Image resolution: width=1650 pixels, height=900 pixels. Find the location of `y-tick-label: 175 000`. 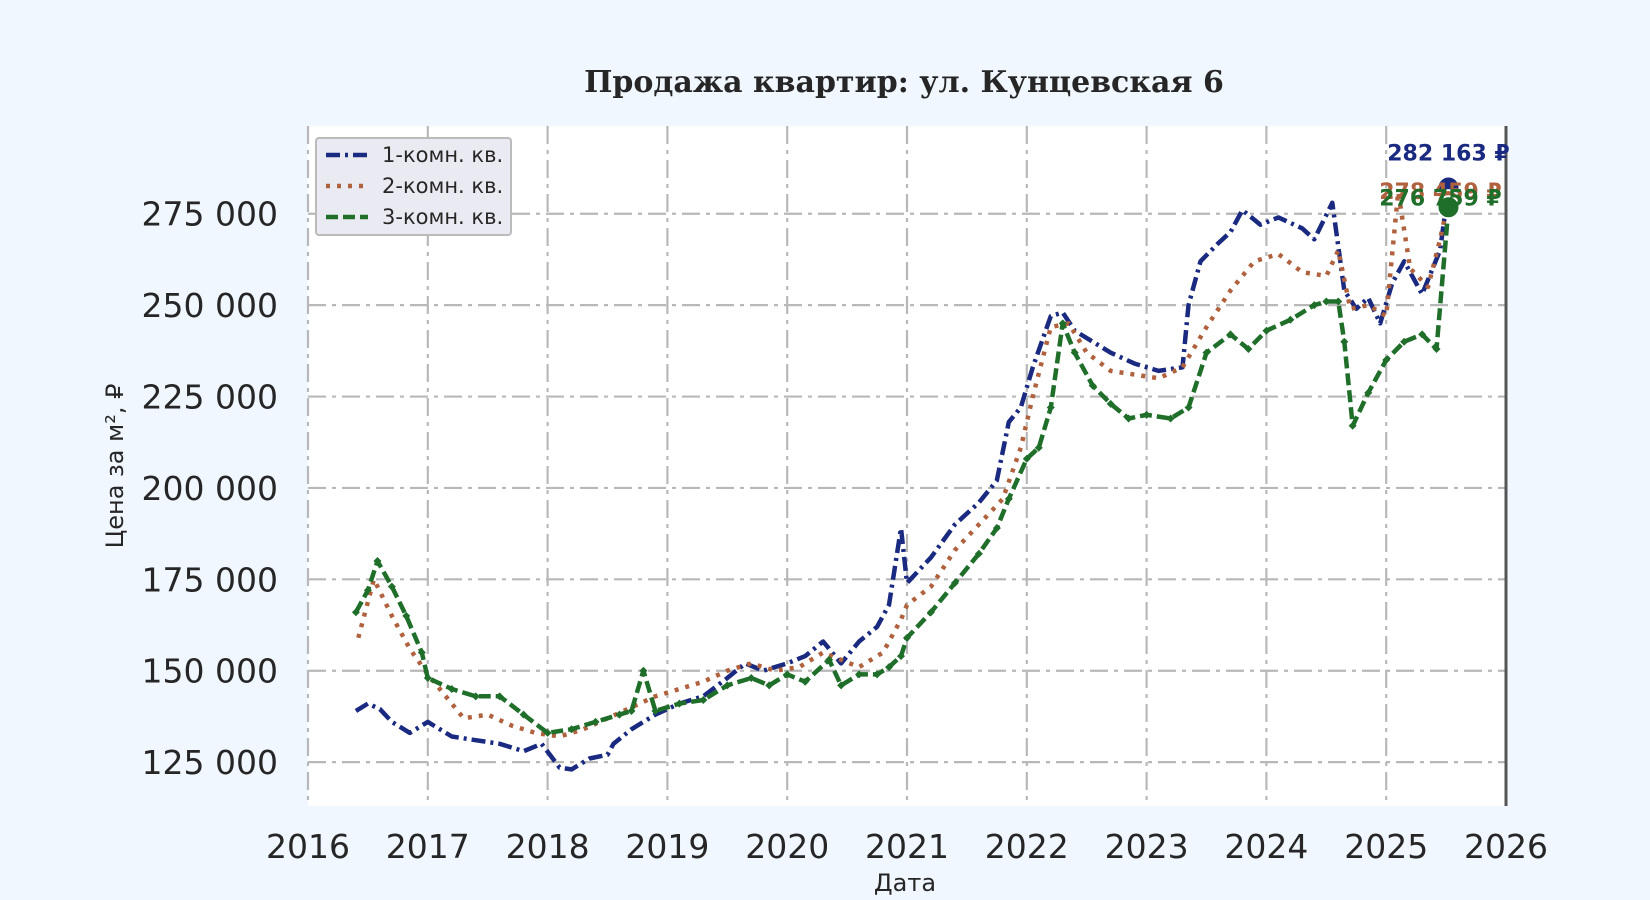

y-tick-label: 175 000 is located at coordinates (210, 579).